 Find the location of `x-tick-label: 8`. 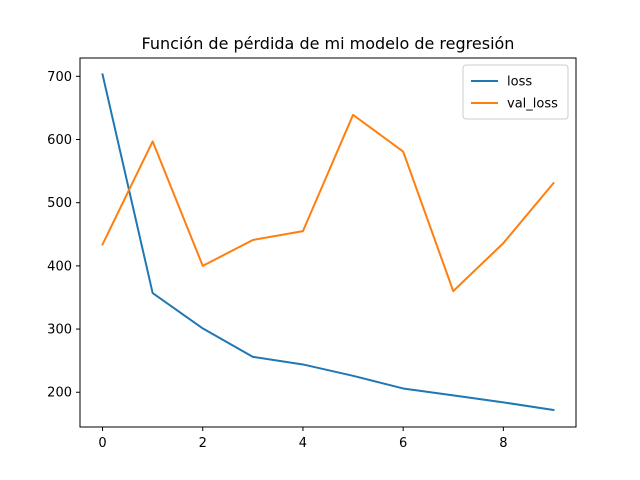

x-tick-label: 8 is located at coordinates (503, 443).